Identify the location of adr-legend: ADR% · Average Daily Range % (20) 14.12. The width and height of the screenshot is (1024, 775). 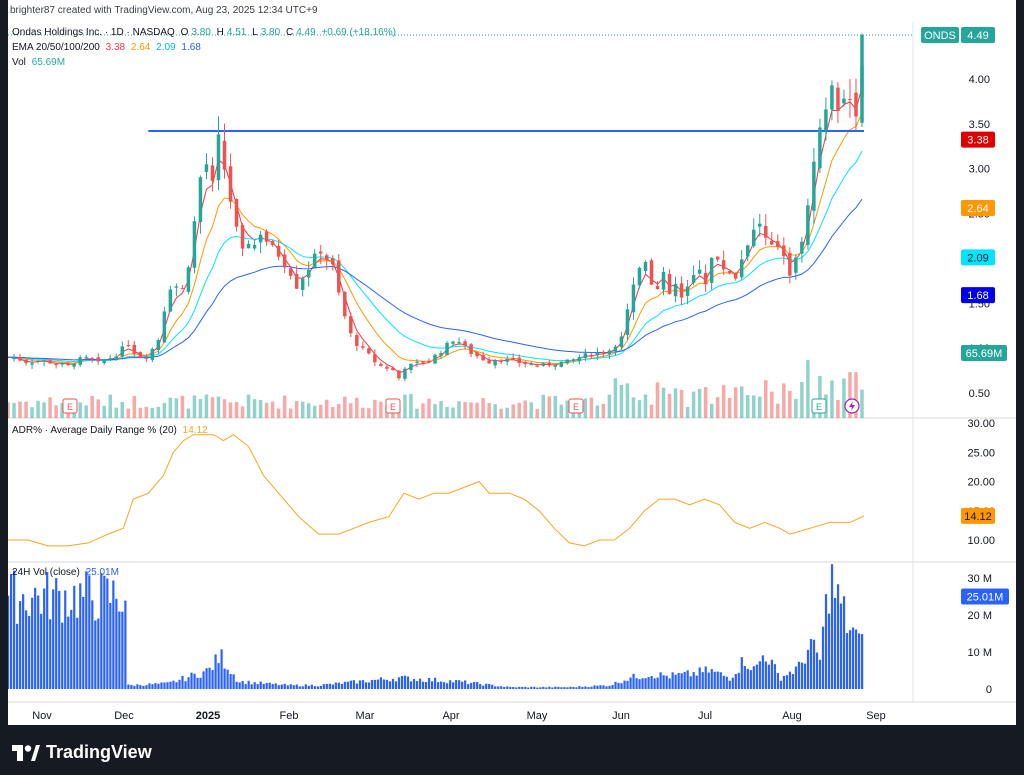
(111, 430).